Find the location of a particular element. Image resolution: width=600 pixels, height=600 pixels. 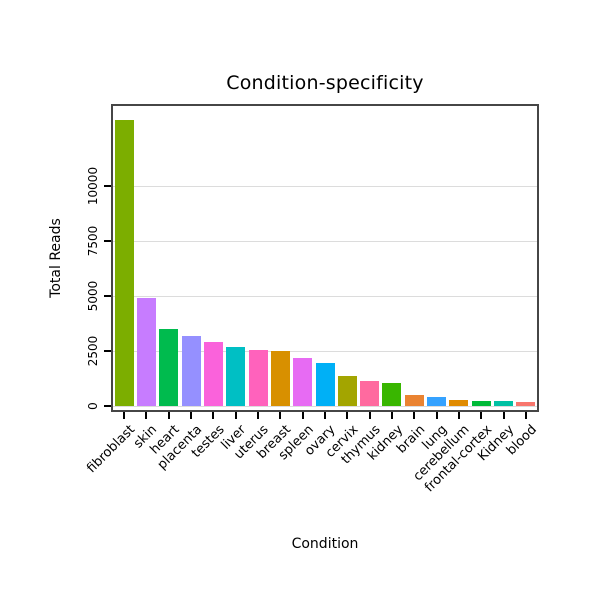

y-axis-title: Total Reads is located at coordinates (56, 258).